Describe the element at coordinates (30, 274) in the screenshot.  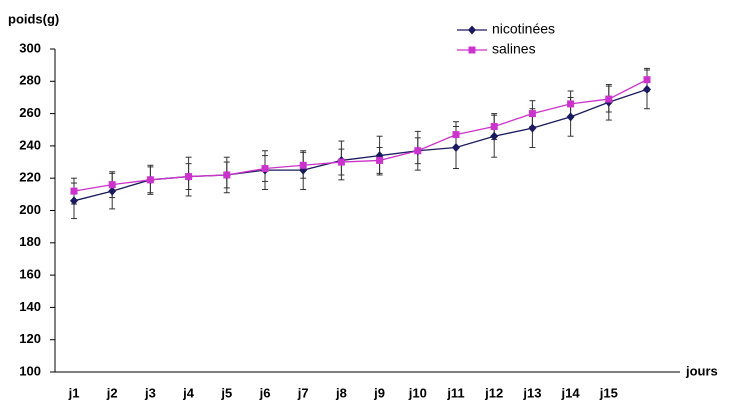
I see `y-tick-label: 160` at that location.